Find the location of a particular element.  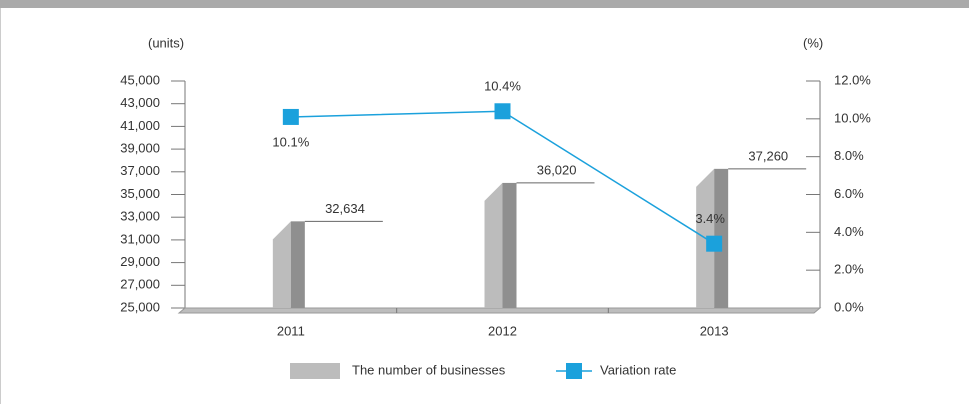

y2-tick-label: 12.0% is located at coordinates (852, 79).